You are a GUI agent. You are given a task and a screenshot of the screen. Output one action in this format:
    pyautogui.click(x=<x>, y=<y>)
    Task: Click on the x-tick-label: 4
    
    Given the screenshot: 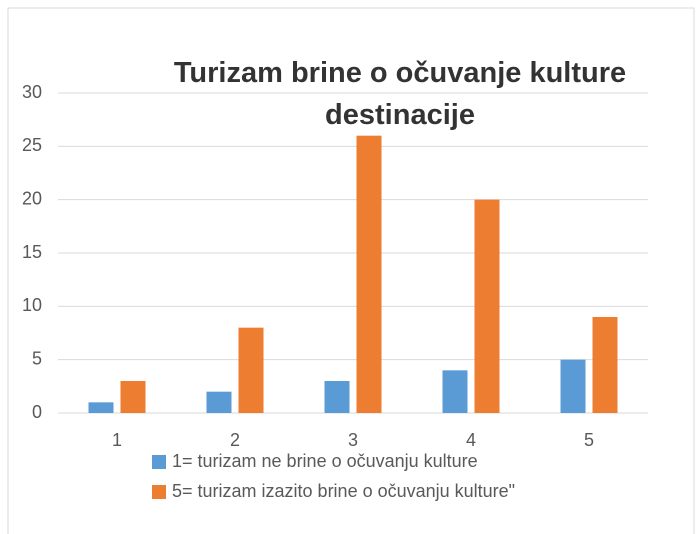 What is the action you would take?
    pyautogui.click(x=471, y=440)
    